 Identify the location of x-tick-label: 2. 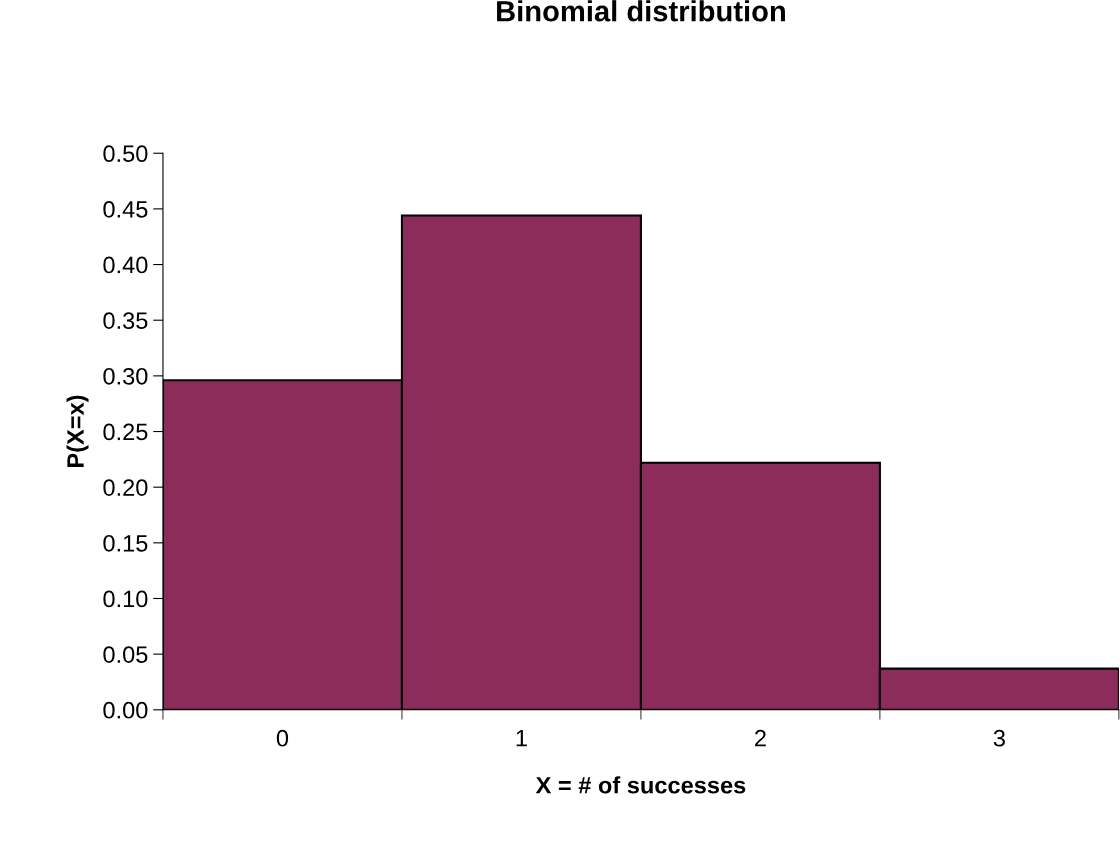
(760, 738).